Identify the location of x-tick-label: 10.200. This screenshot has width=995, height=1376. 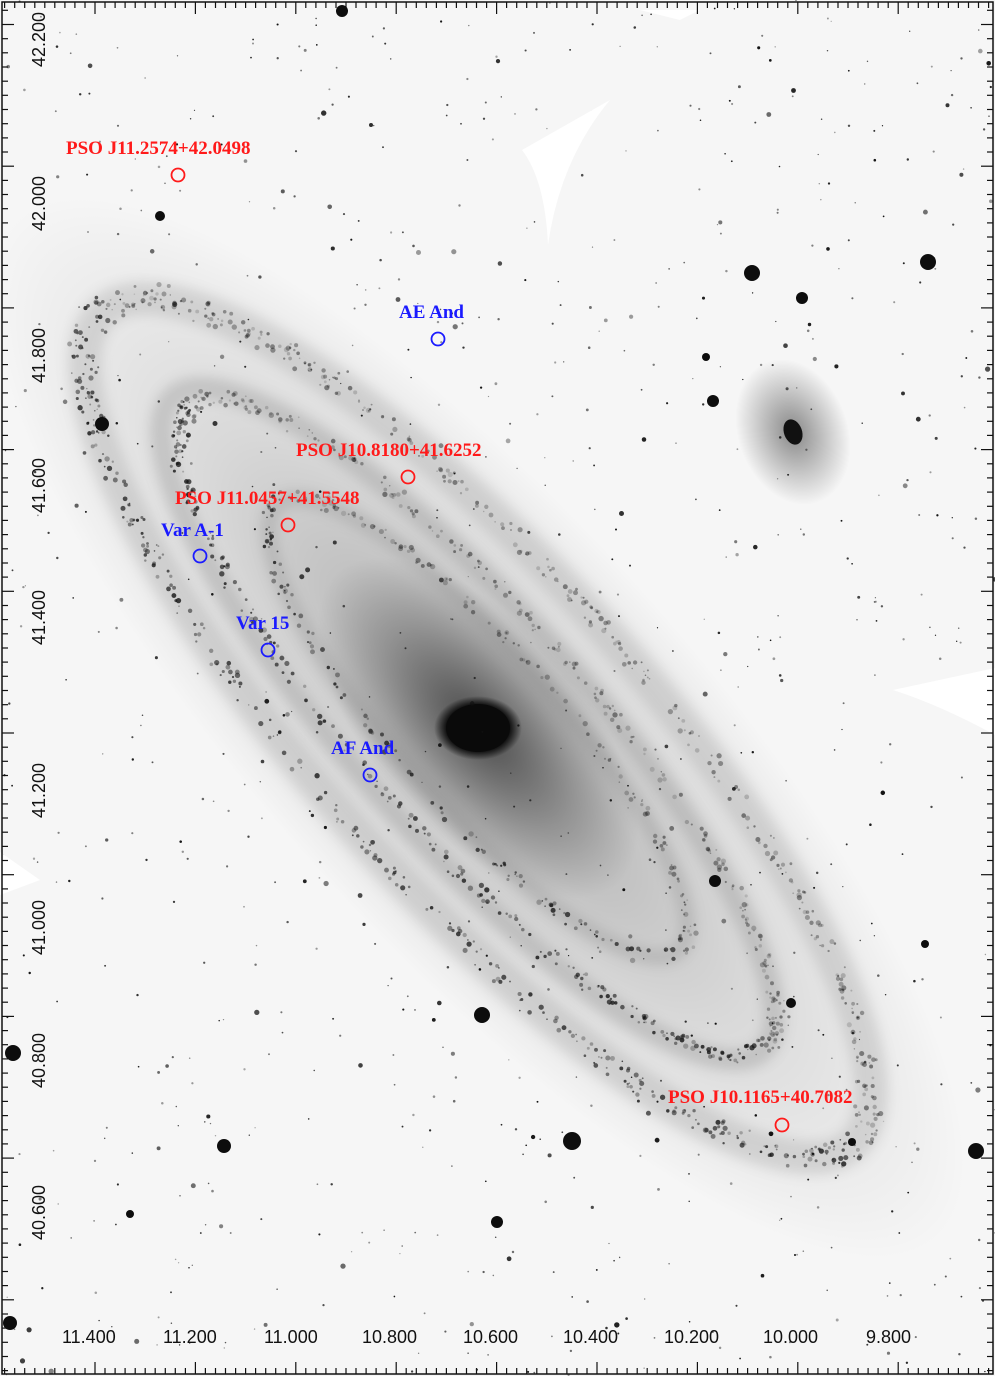
(692, 1337).